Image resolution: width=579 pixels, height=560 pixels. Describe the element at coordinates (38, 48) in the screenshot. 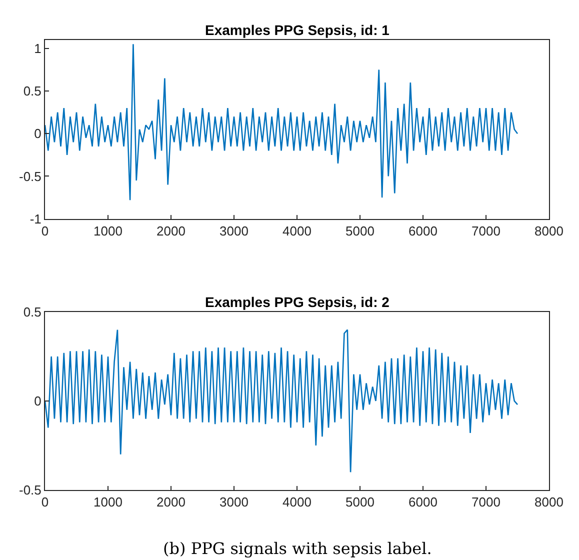

I see `y-tick-label: 1` at that location.